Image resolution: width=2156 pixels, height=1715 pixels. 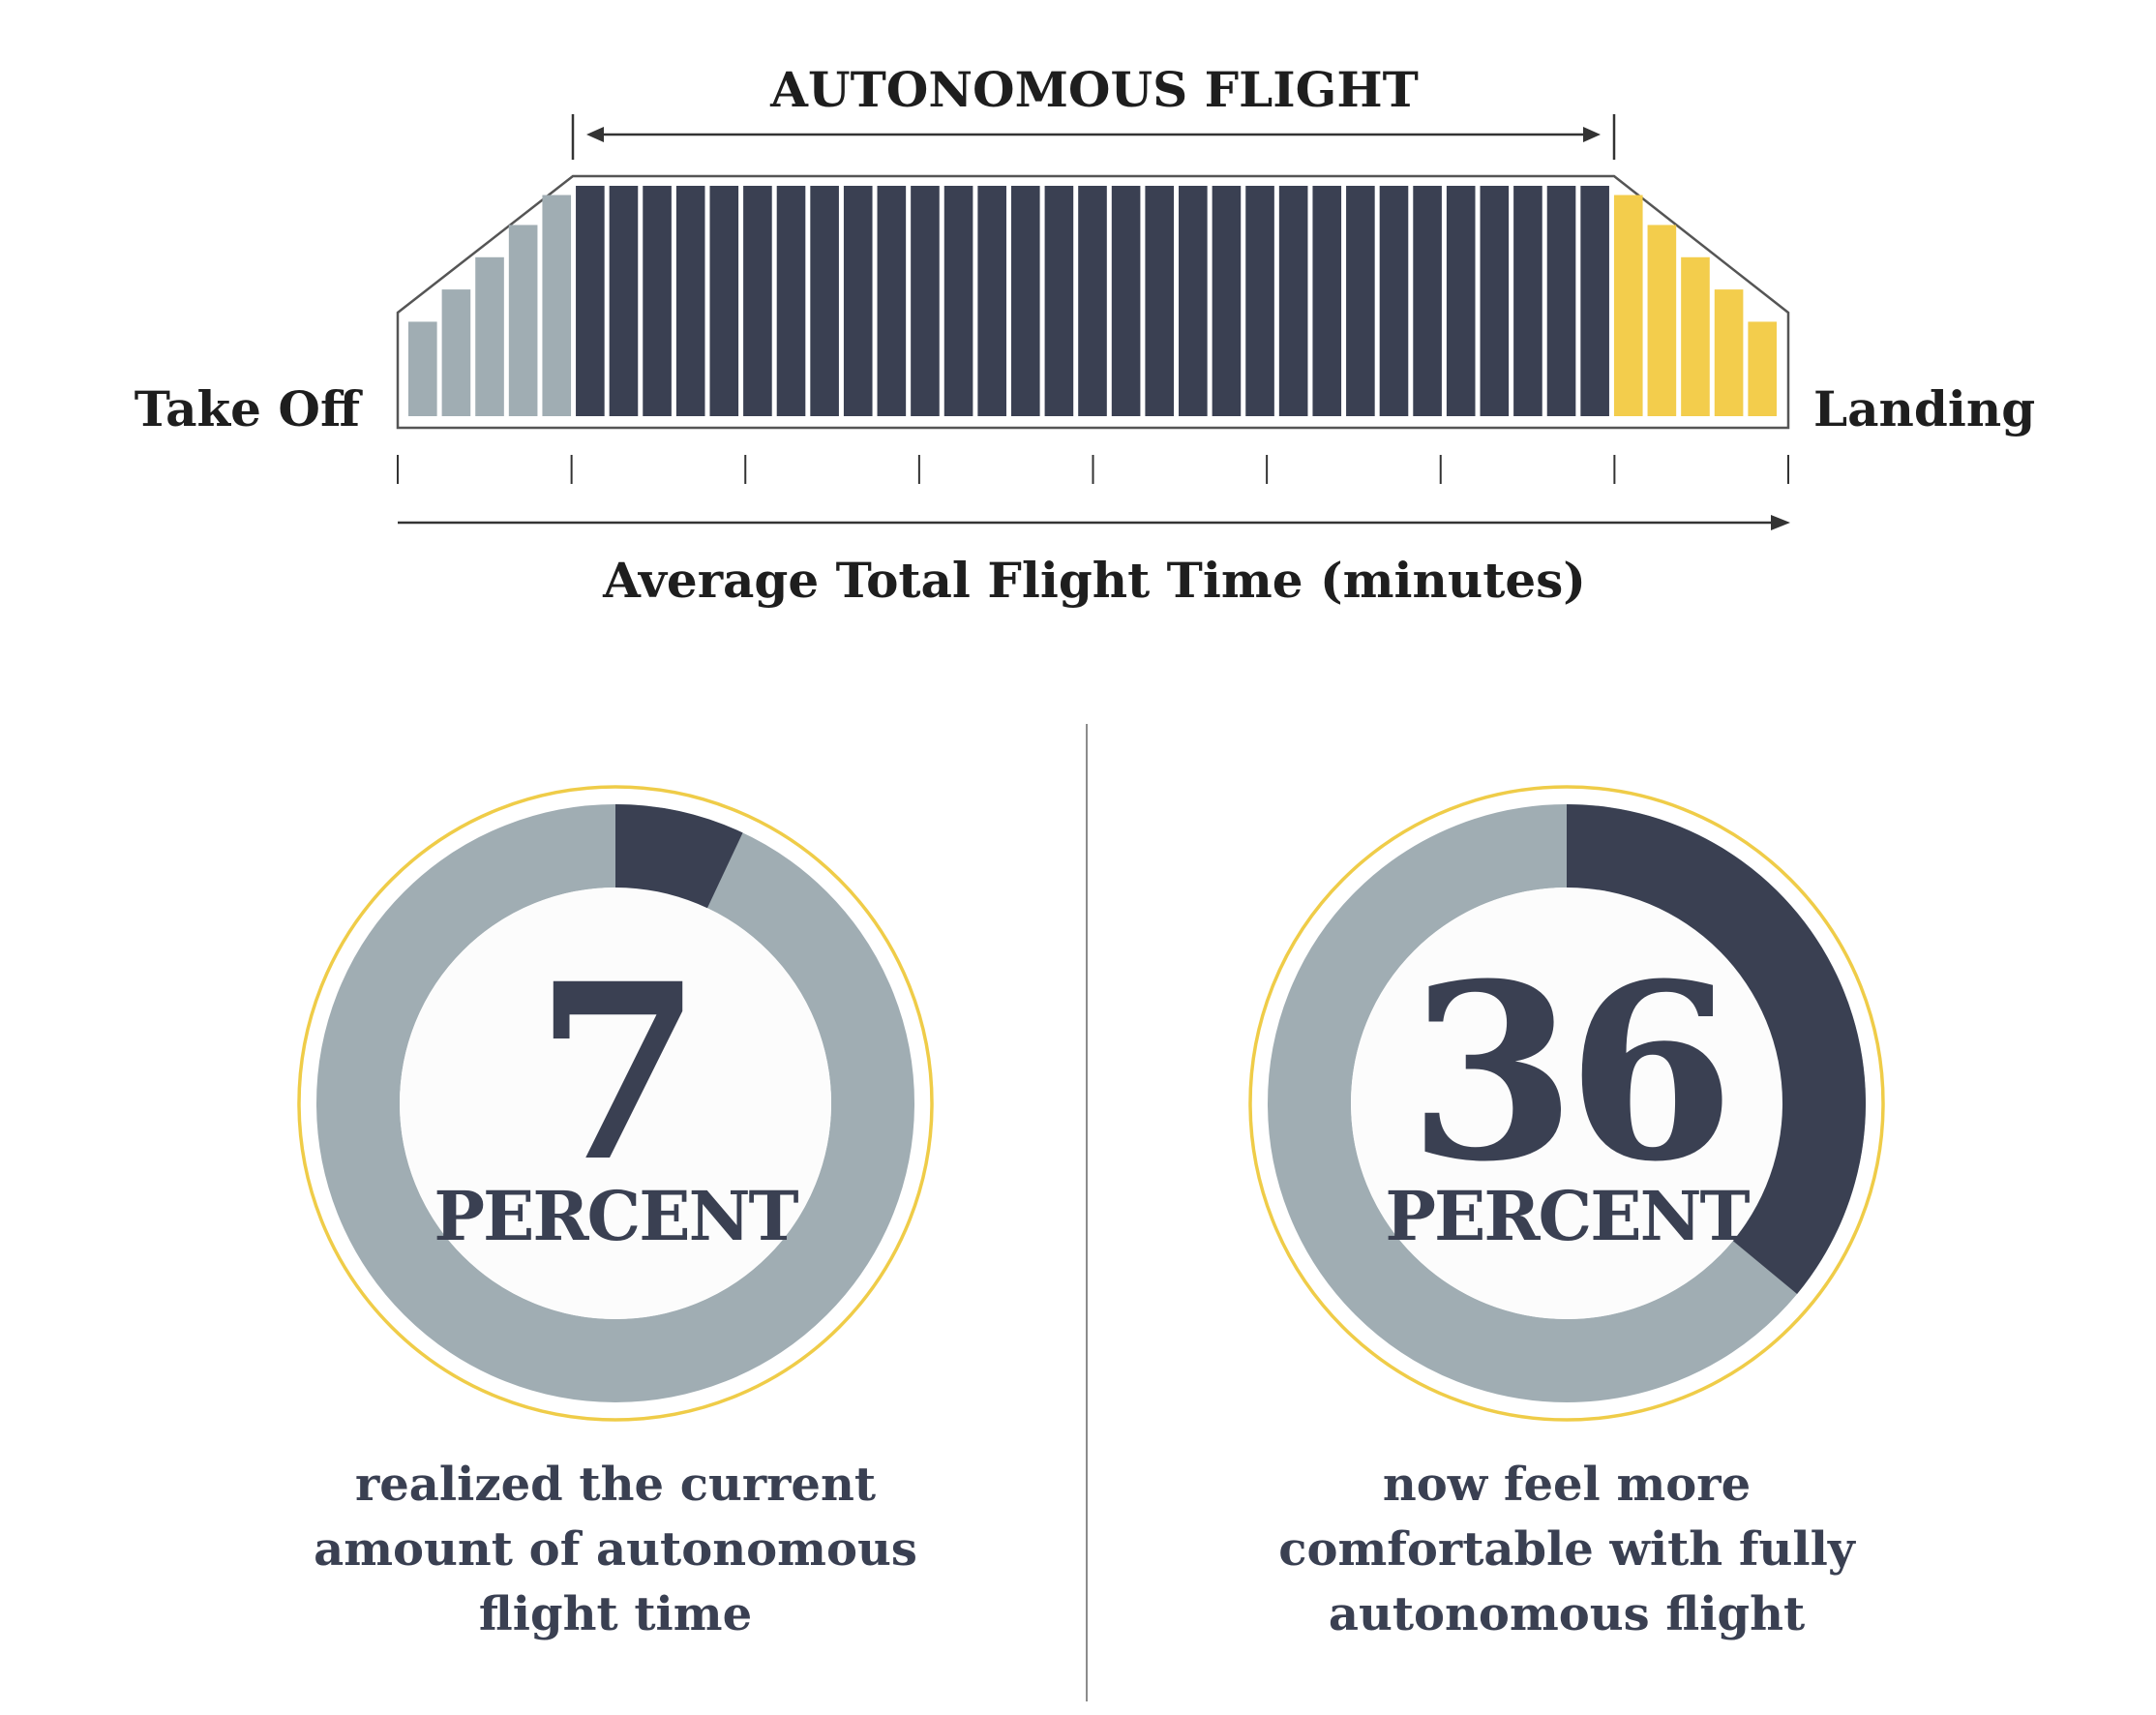 I want to click on stat-value: 7, so click(x=615, y=1072).